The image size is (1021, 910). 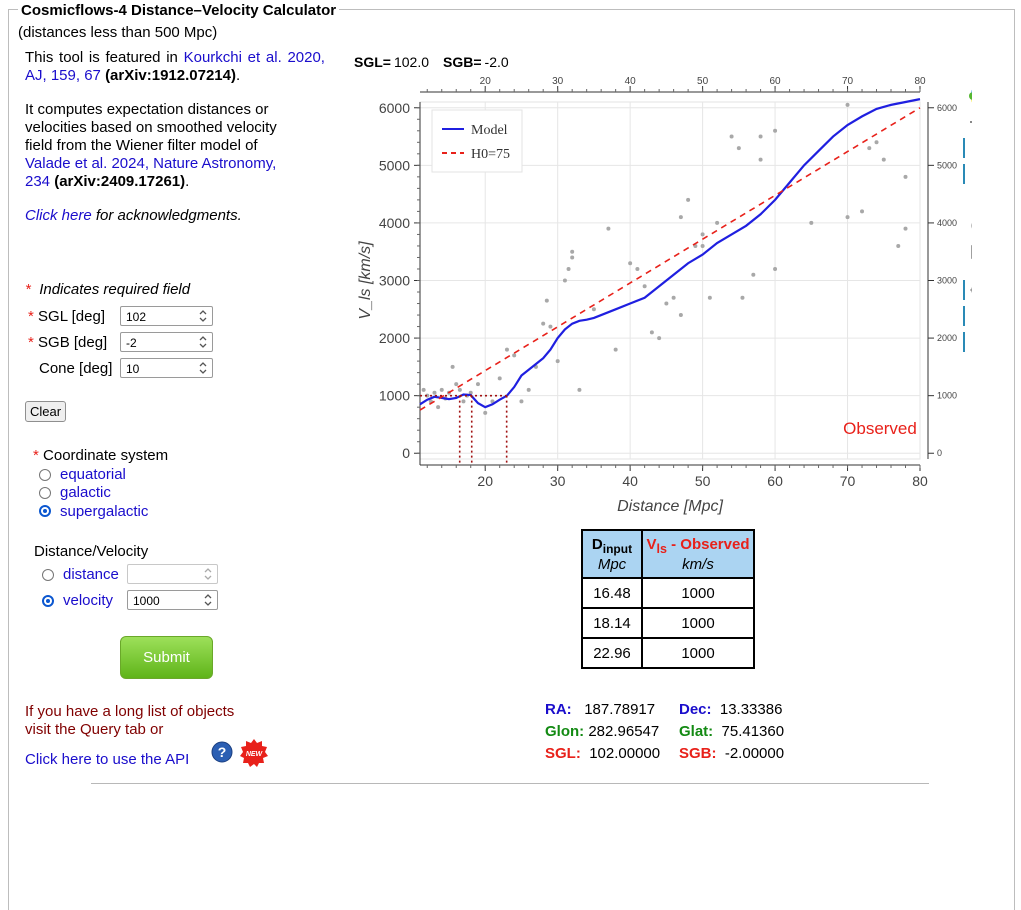 What do you see at coordinates (172, 574) in the screenshot?
I see `distance-input` at bounding box center [172, 574].